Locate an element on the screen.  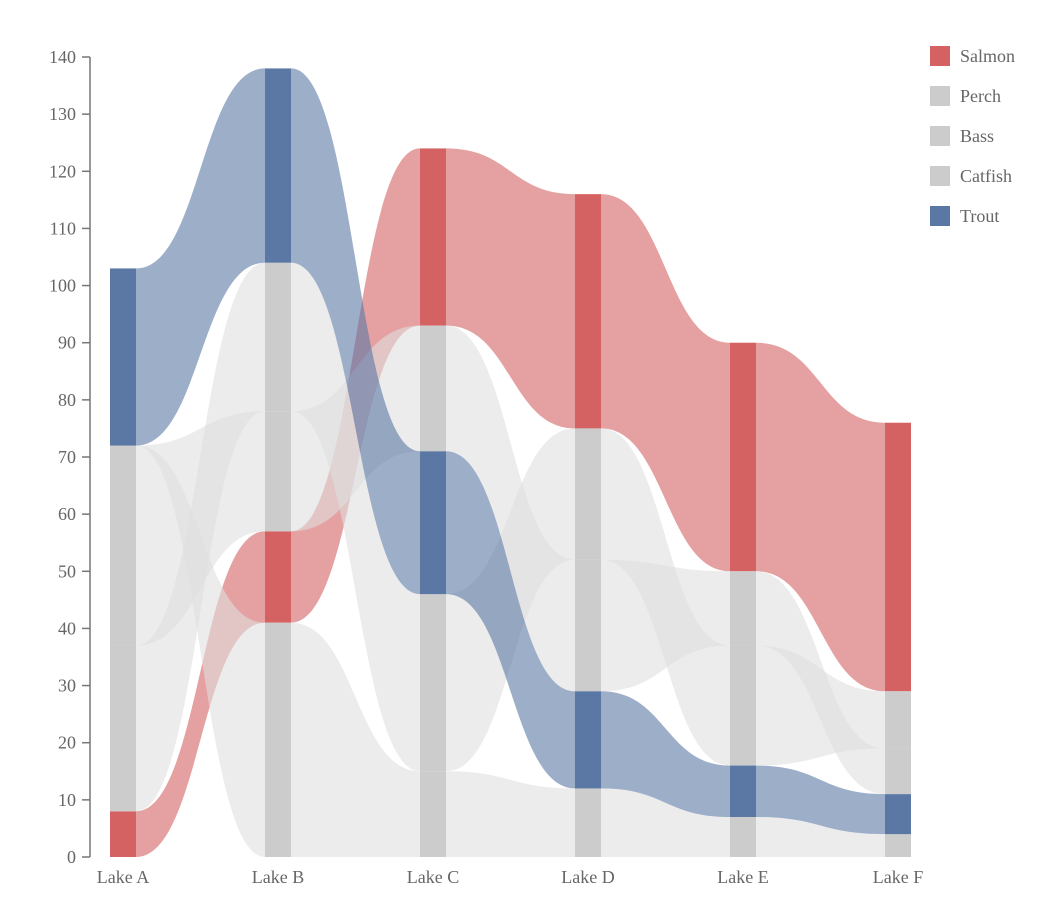
flow-trout-lake-c-to-lake-d is located at coordinates (510, 620).